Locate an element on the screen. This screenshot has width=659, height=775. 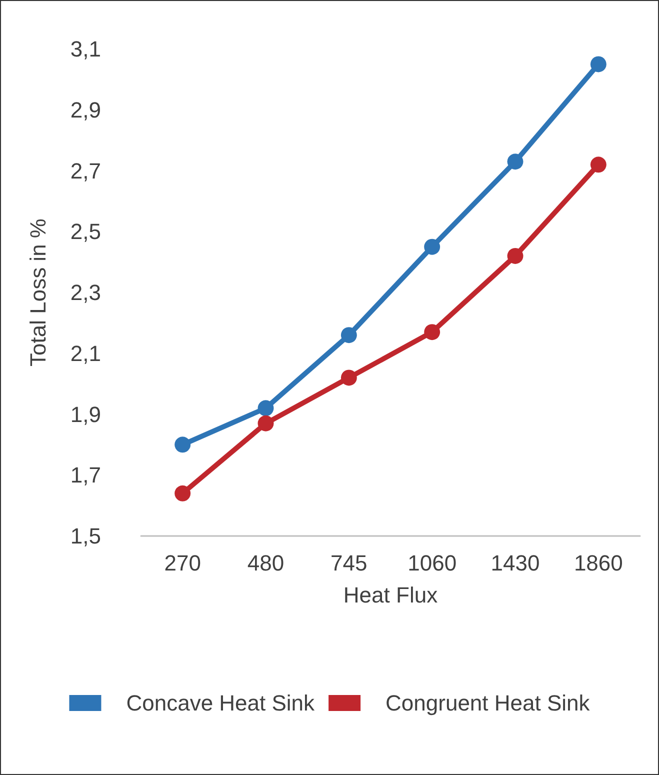
x-tick-label: 1430 is located at coordinates (515, 563).